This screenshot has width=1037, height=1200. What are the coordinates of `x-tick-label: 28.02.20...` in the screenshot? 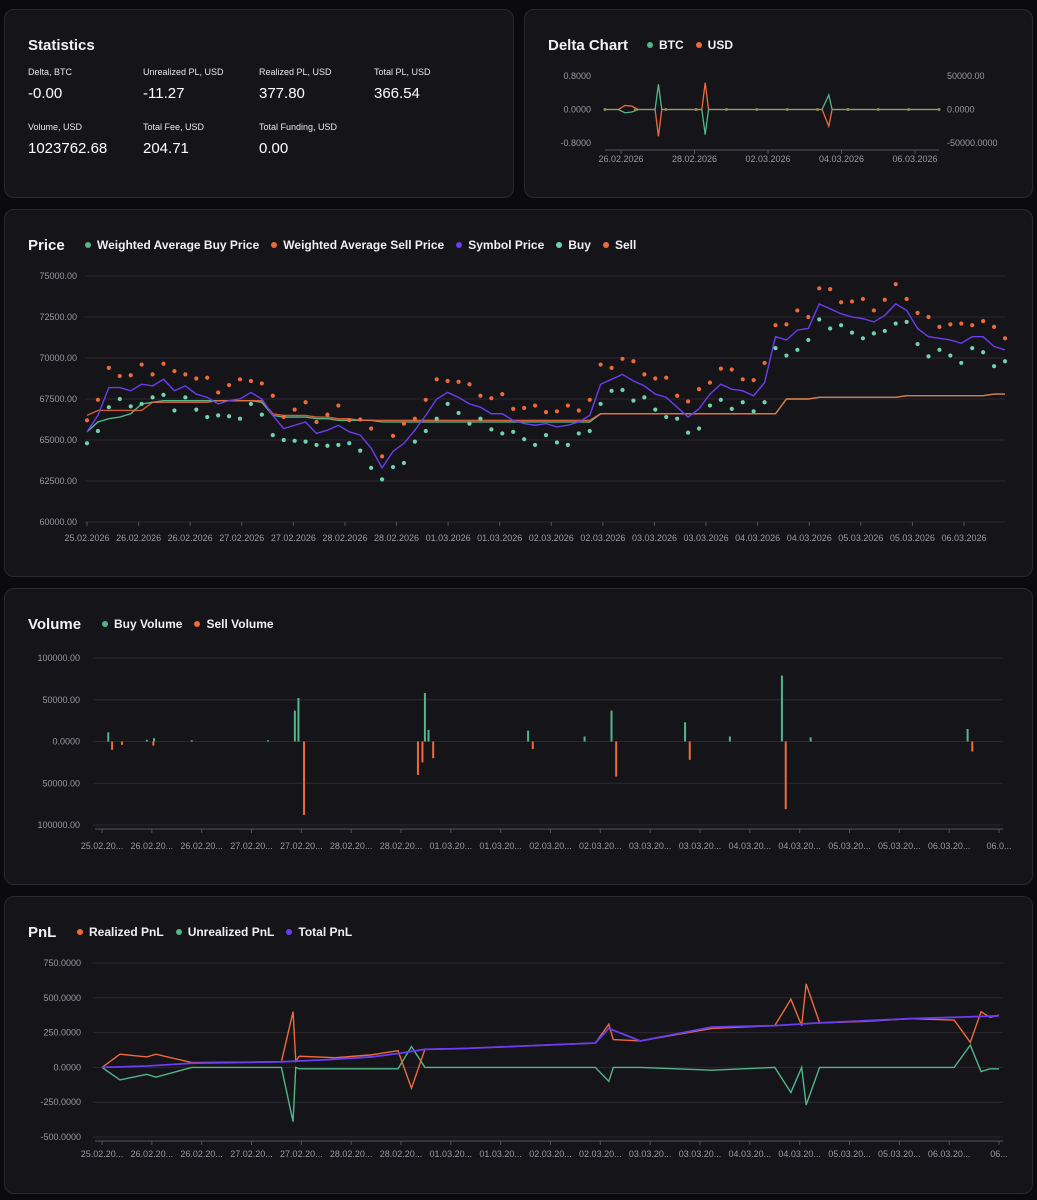 It's located at (401, 846).